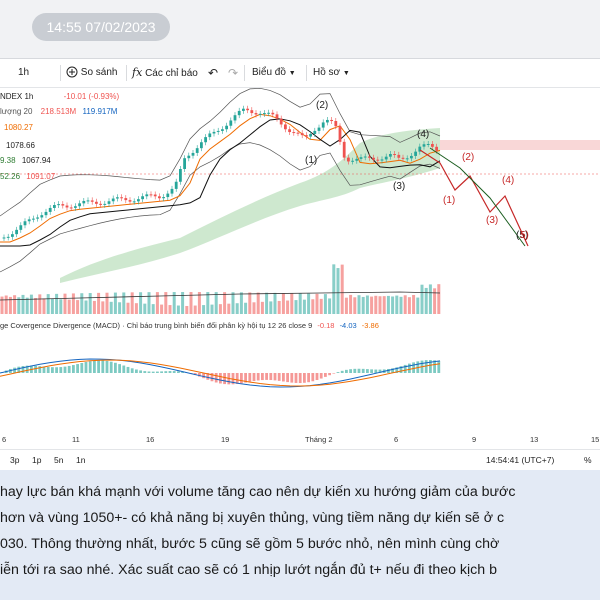  What do you see at coordinates (331, 73) in the screenshot?
I see `profile-button: Hồ sơ ▼` at bounding box center [331, 73].